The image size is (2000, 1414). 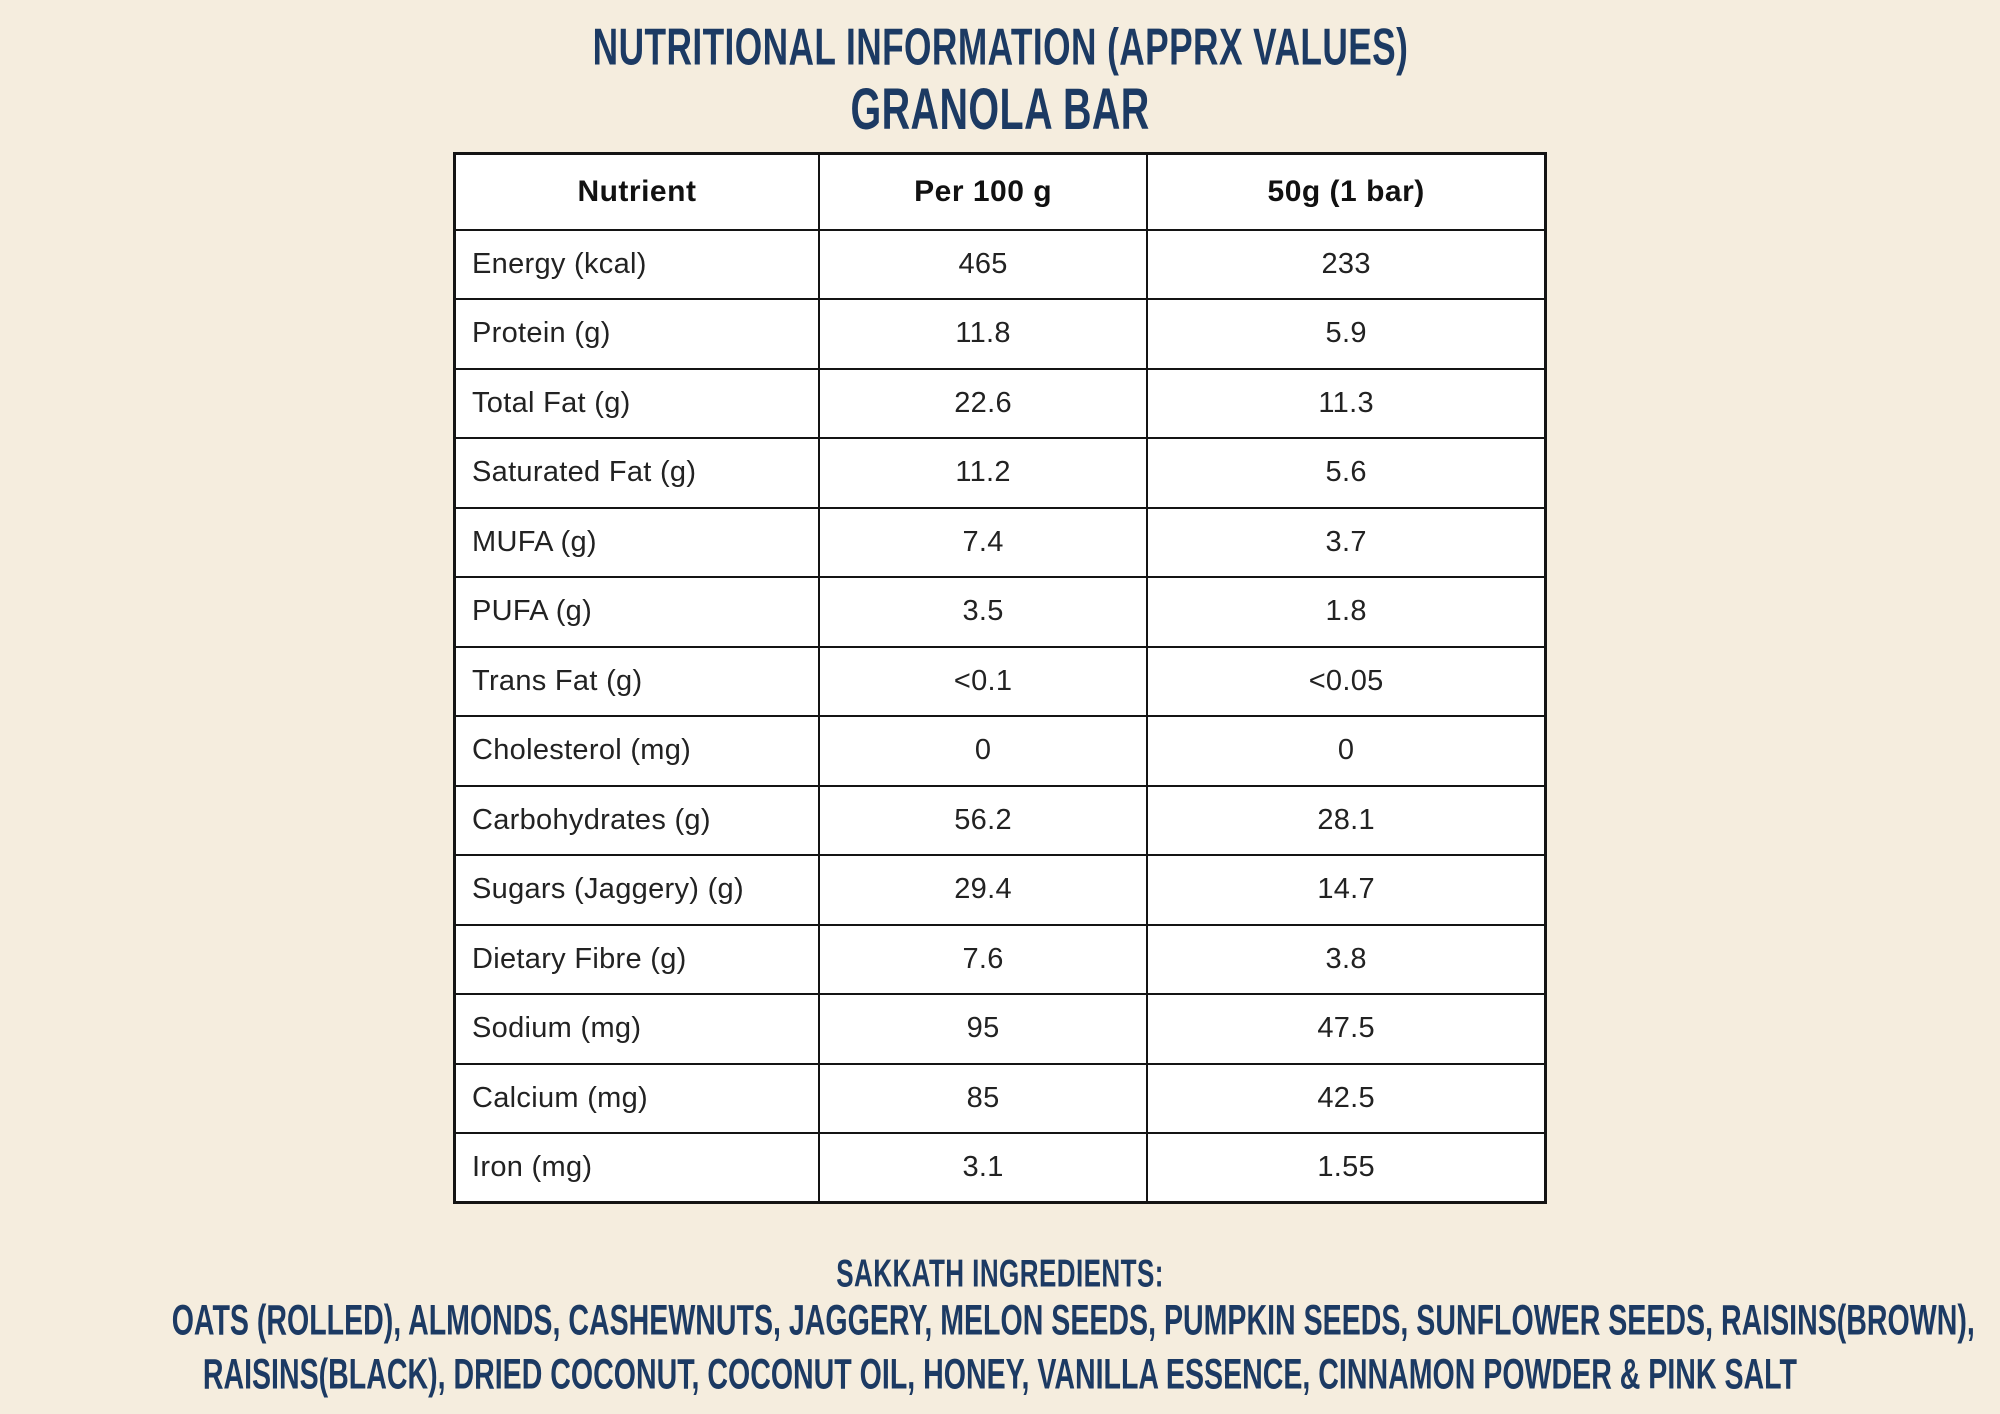 I want to click on ingredients-heading: SAKKATH INGREDIENTS:, so click(x=1000, y=1273).